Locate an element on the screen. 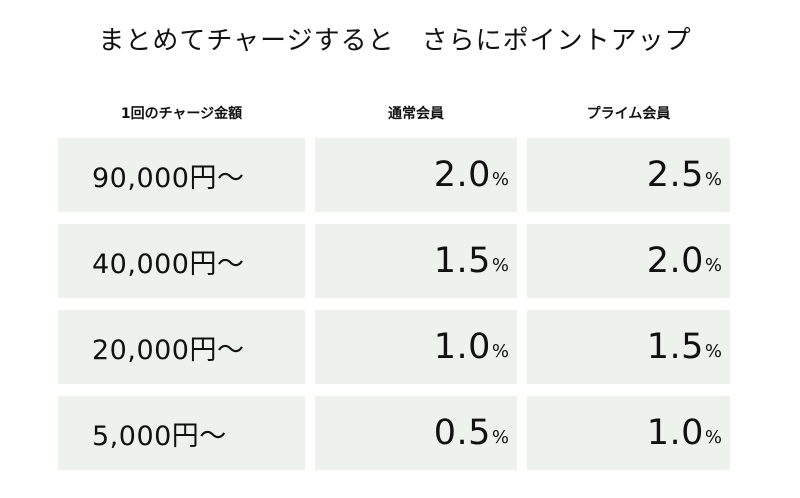 The image size is (800, 498). charge-amount: 40,000円〜 is located at coordinates (168, 264).